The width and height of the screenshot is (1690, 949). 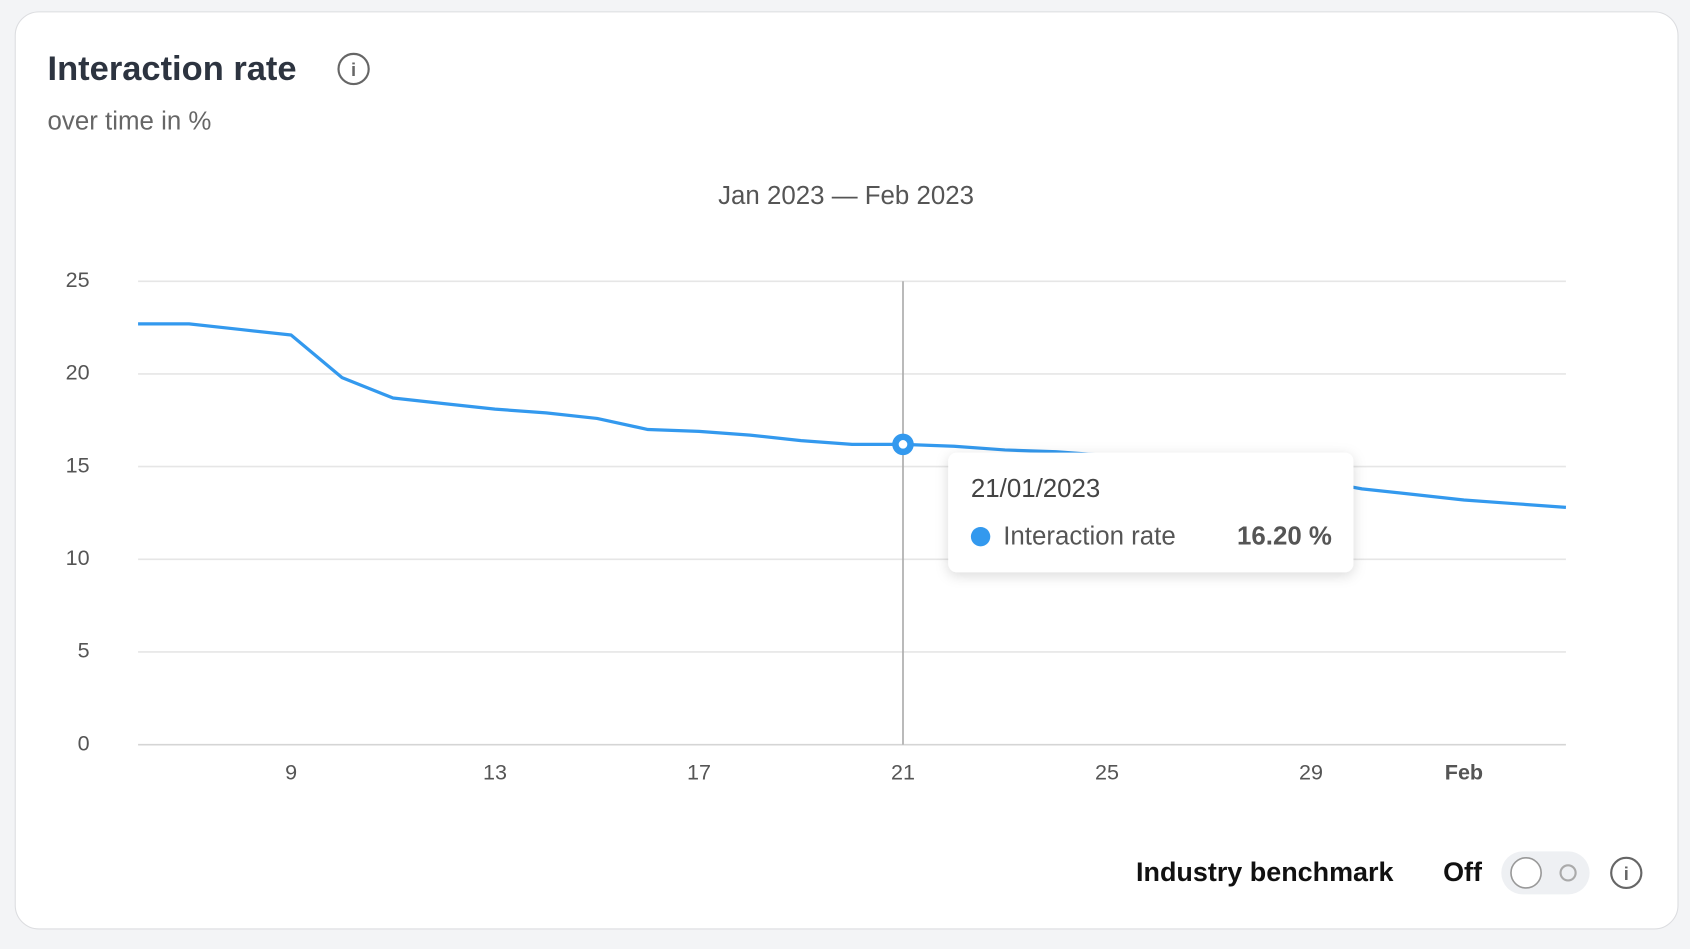 What do you see at coordinates (78, 279) in the screenshot?
I see `y-tick-label: 25` at bounding box center [78, 279].